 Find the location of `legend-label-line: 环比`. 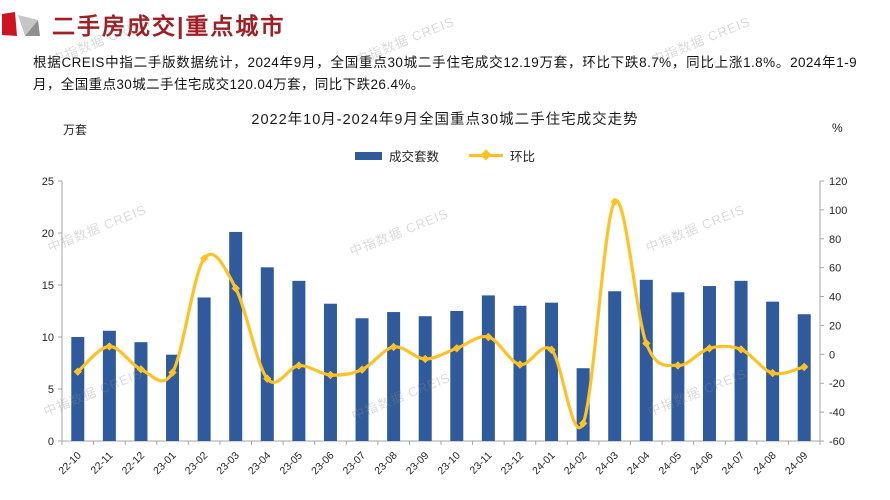

legend-label-line: 环比 is located at coordinates (523, 157).